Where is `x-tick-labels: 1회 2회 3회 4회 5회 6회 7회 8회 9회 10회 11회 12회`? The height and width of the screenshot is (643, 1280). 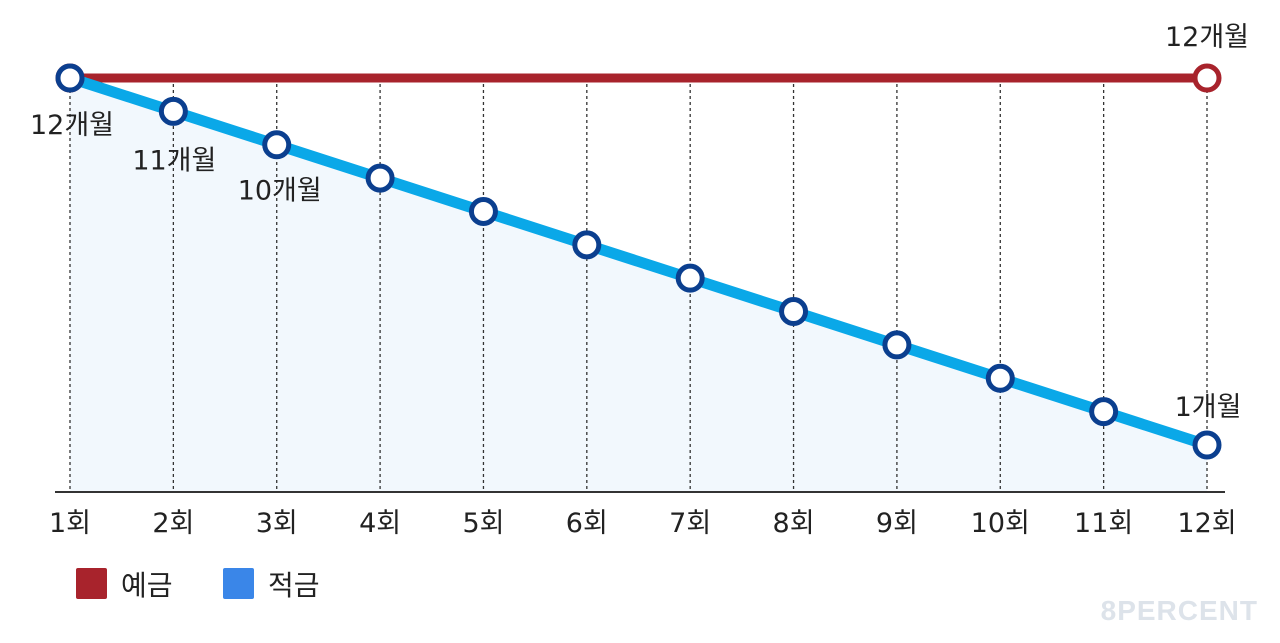 x-tick-labels: 1회 2회 3회 4회 5회 6회 7회 8회 9회 10회 11회 12회 is located at coordinates (643, 523).